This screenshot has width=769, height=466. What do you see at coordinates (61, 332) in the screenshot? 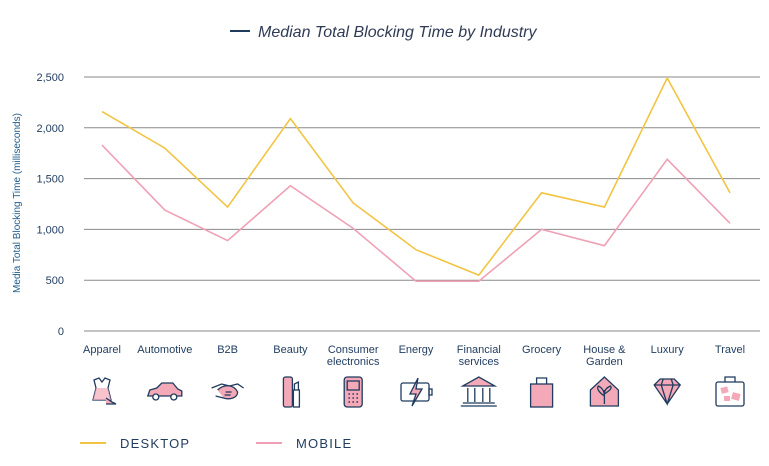
I see `y-tick-label: 0` at bounding box center [61, 332].